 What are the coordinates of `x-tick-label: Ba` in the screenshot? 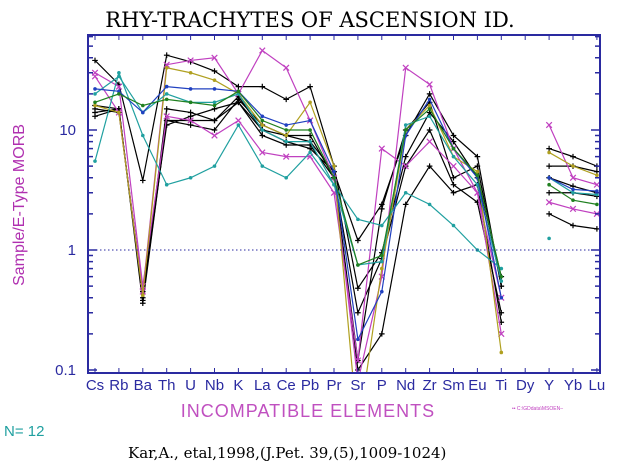 It's located at (143, 385).